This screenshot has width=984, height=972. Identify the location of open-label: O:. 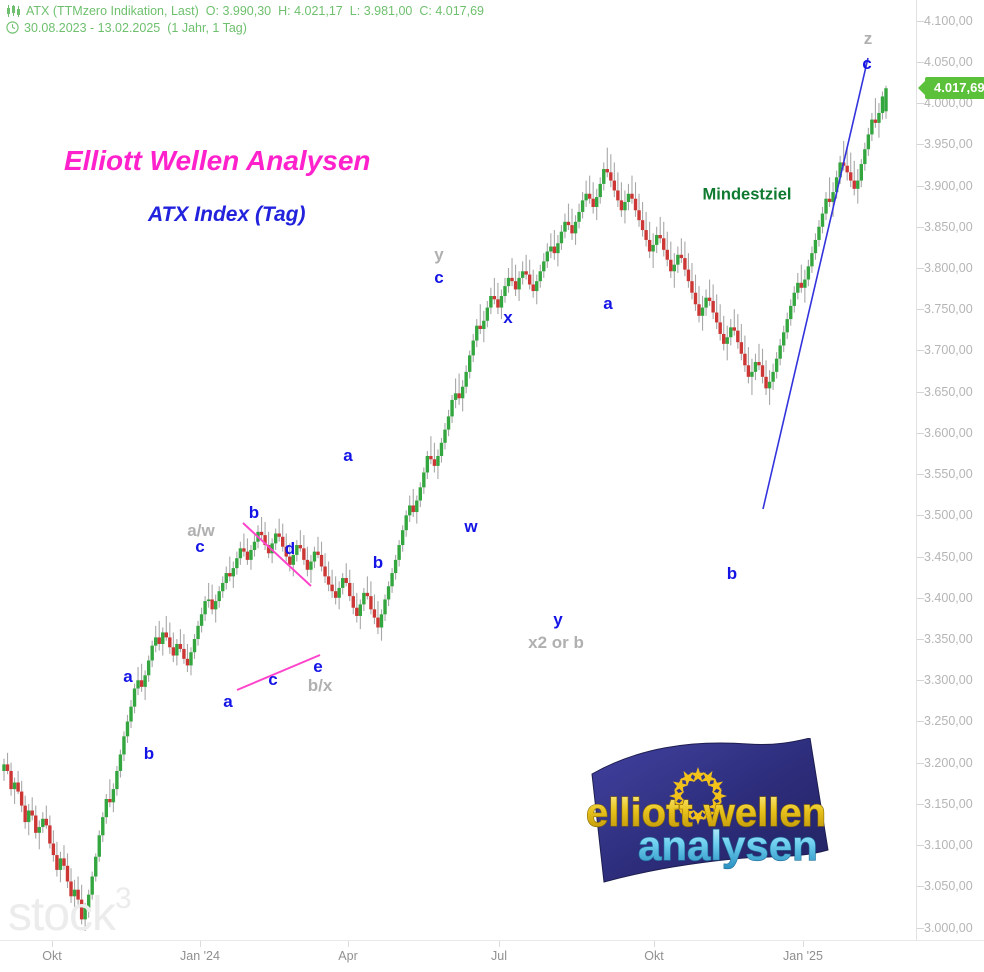
(212, 11).